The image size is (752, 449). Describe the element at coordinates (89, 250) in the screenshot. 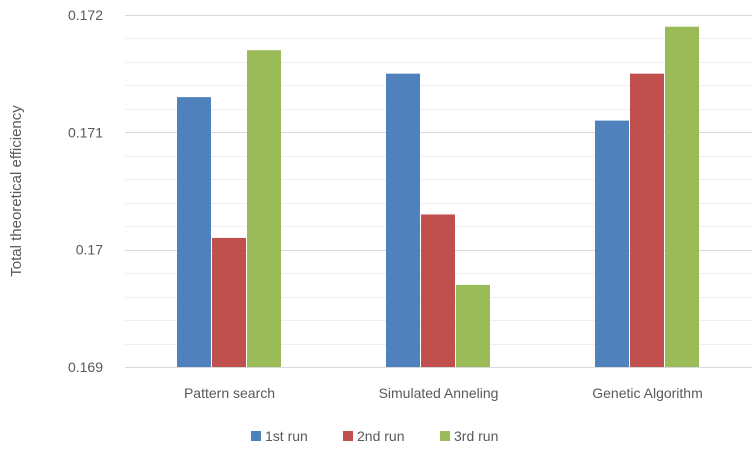

I see `y-tick-label: 0.17` at that location.